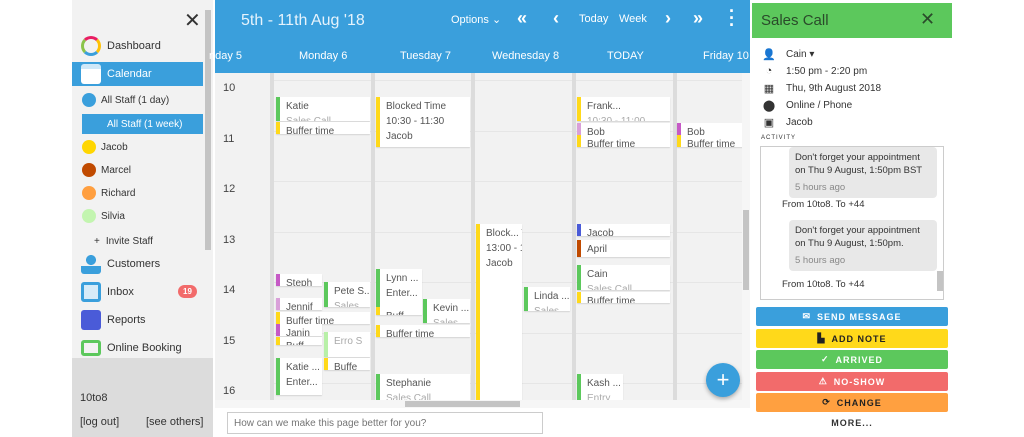 This screenshot has height=437, width=1024. I want to click on day-header: Monday 6, so click(323, 56).